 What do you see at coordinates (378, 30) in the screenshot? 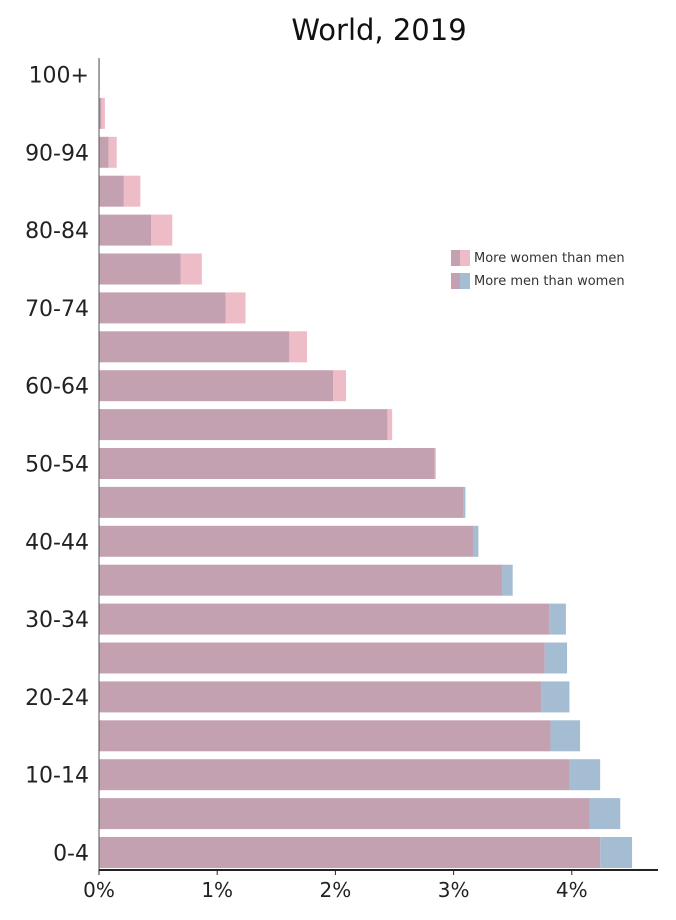
I see `chart-title: World, 2019` at bounding box center [378, 30].